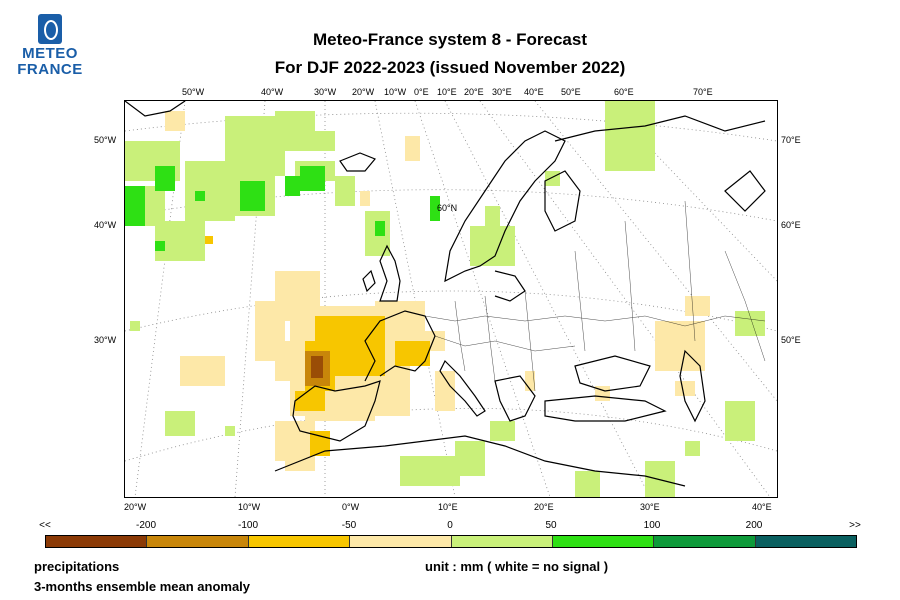 This screenshot has width=900, height=600. I want to click on colorbar, so click(451, 541).